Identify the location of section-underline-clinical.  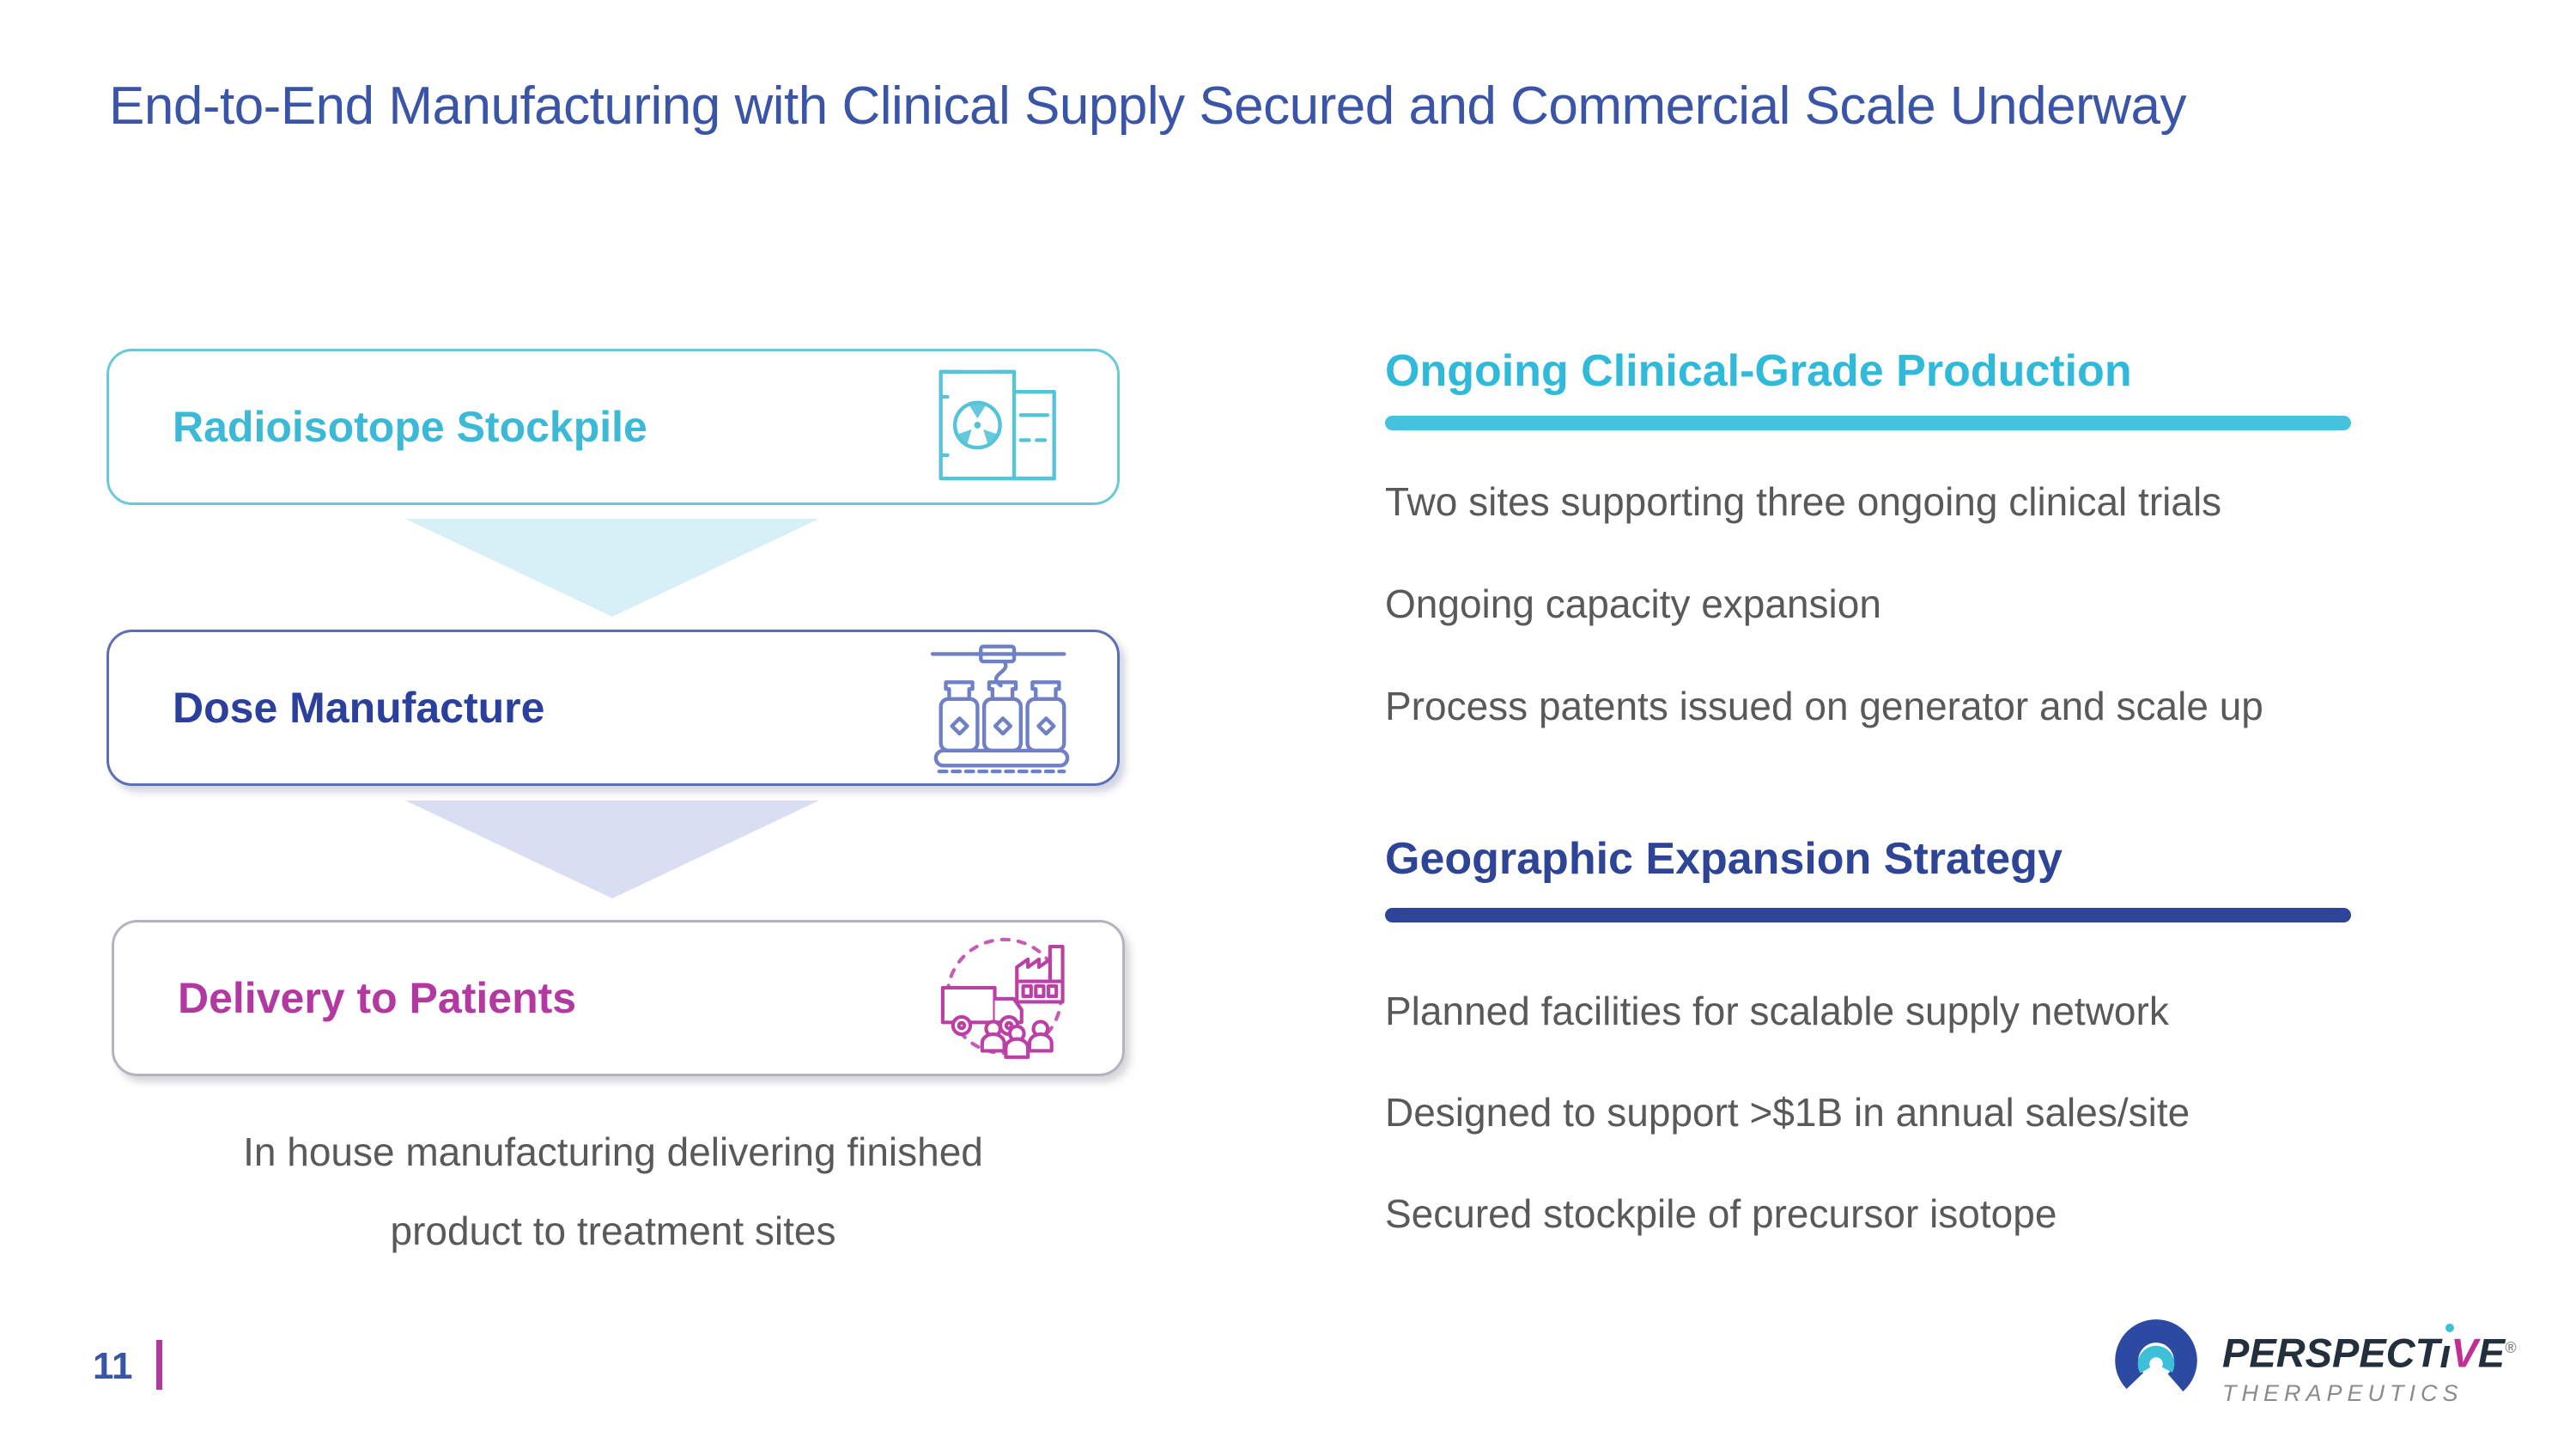
(1868, 423).